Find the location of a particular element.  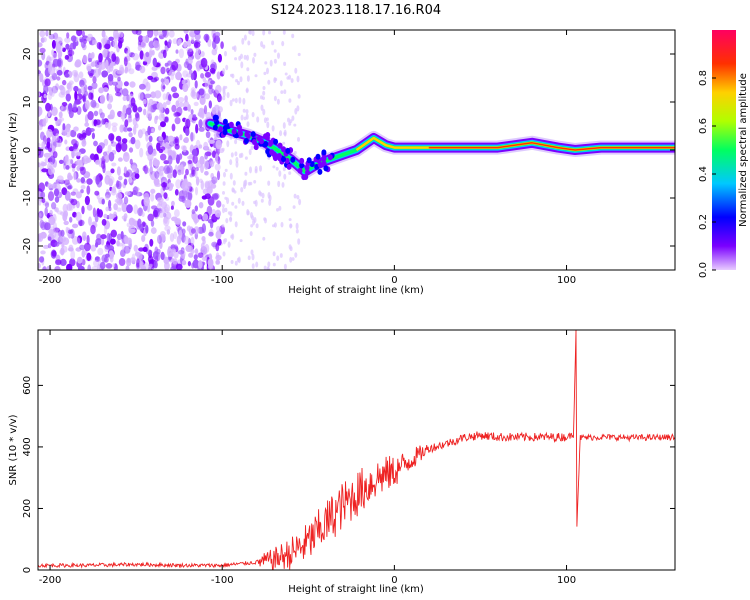

spectrogram-y-tick-label: 20 is located at coordinates (27, 54).